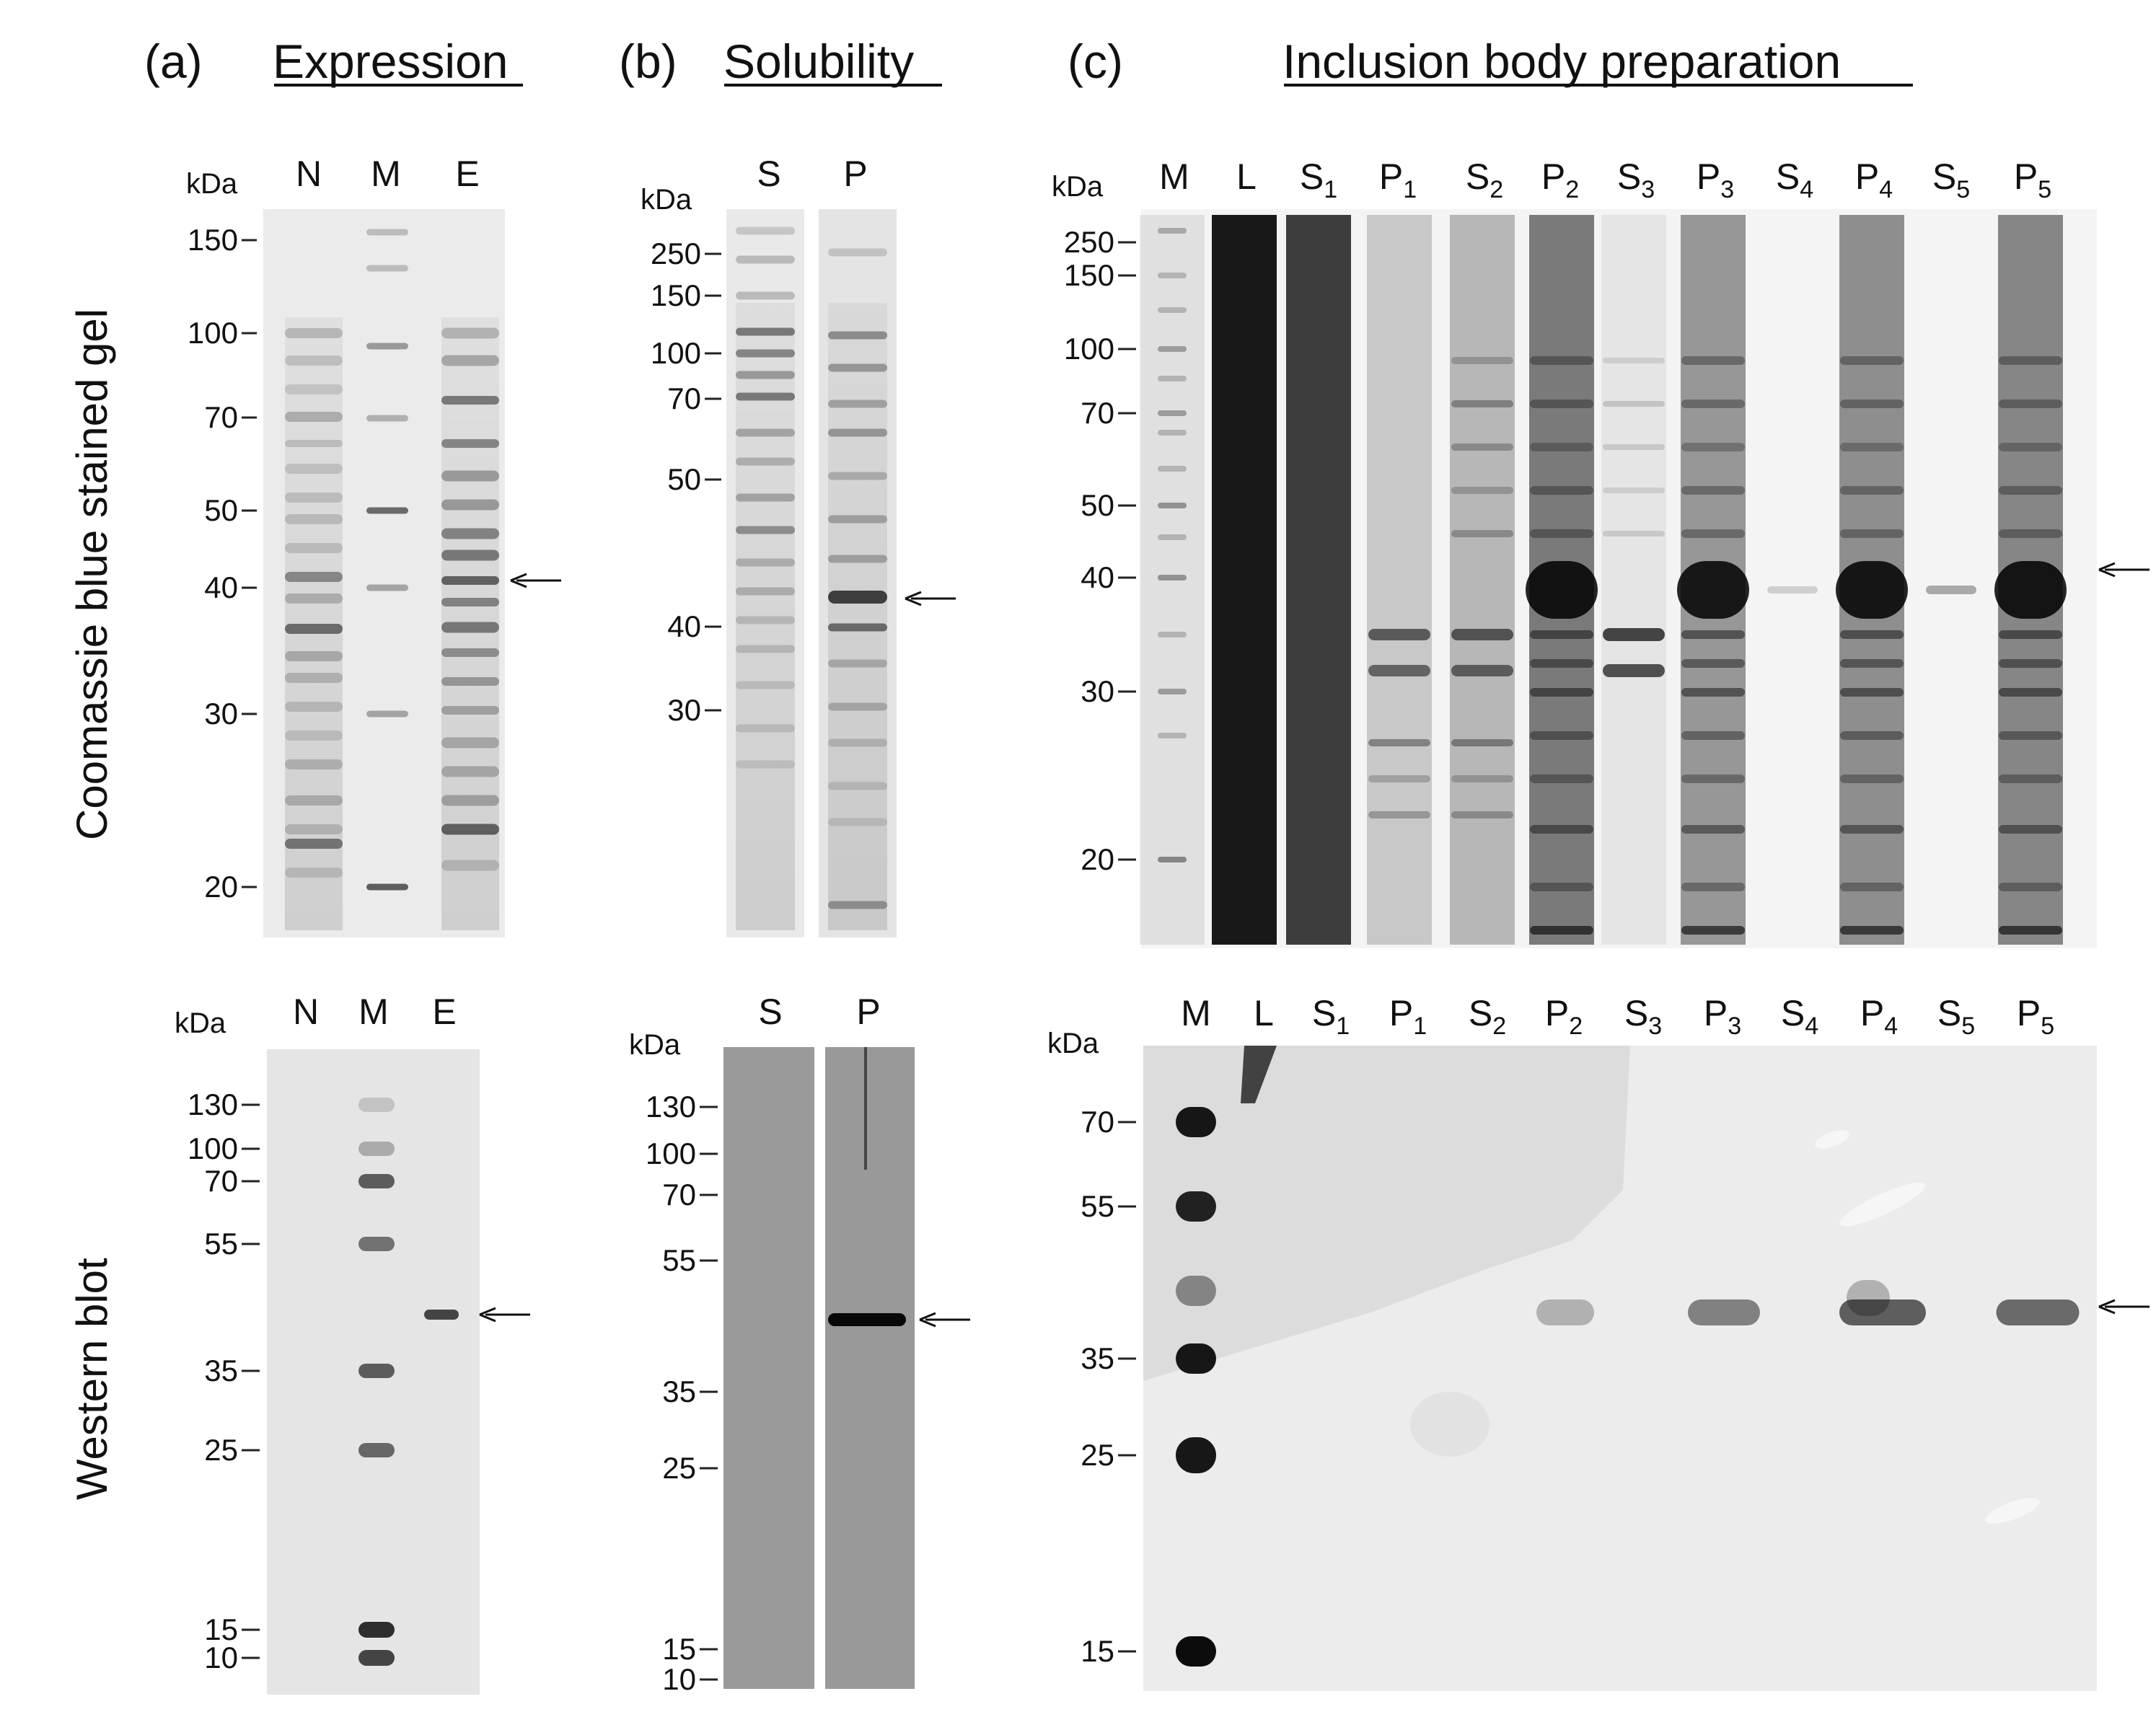 This screenshot has height=1730, width=2156. What do you see at coordinates (1716, 179) in the screenshot?
I see `c-gel-lane-label: P3` at bounding box center [1716, 179].